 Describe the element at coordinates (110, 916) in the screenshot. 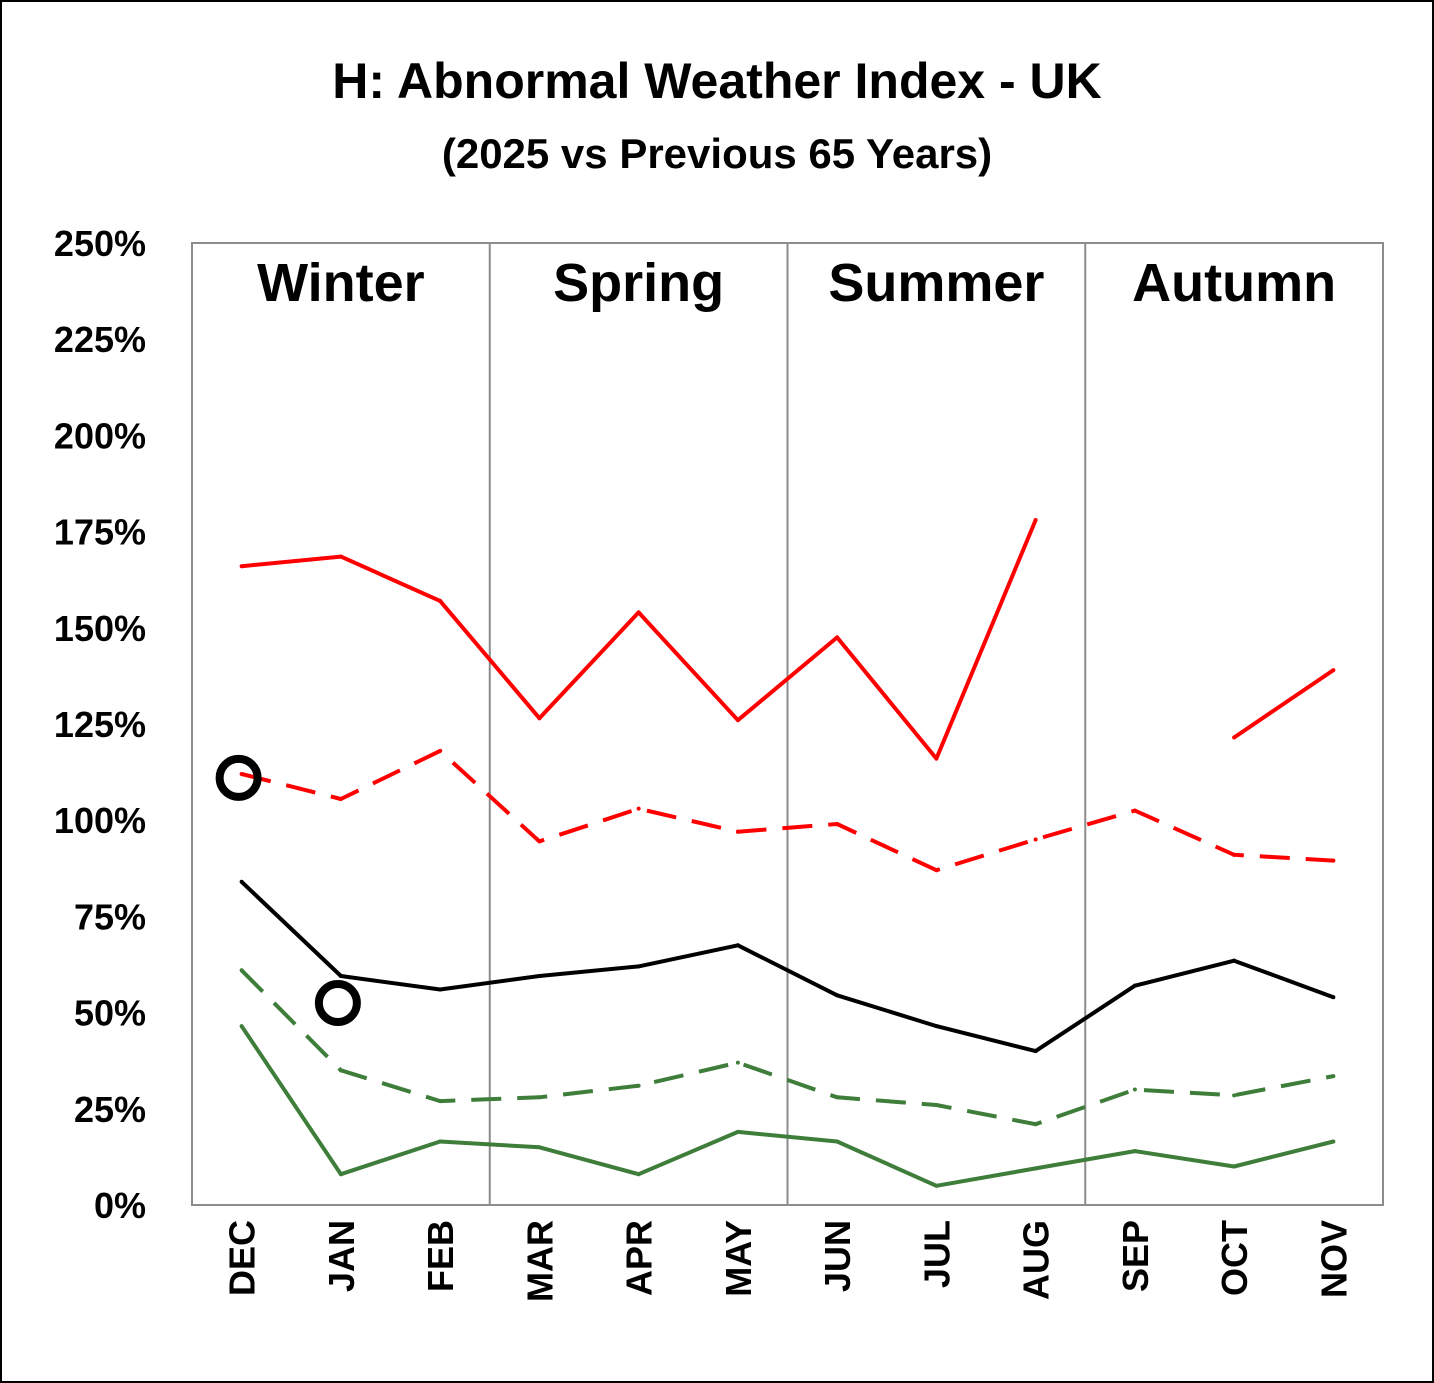

I see `y-tick-label: 75%` at that location.